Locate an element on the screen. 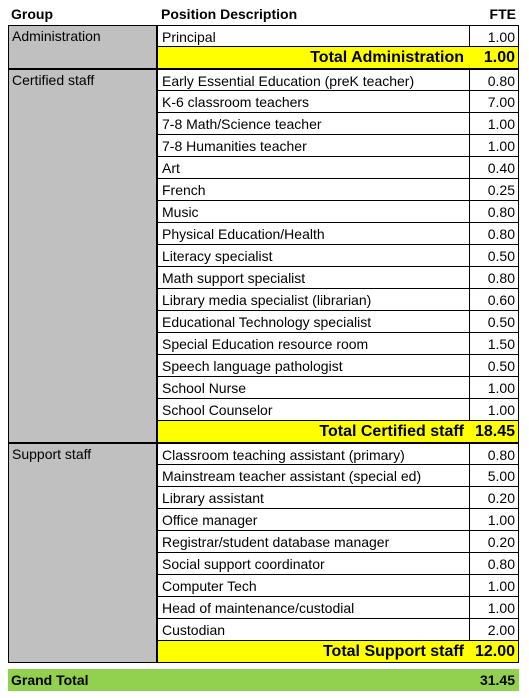 The width and height of the screenshot is (529, 698). table-row: Office manager 1.00 is located at coordinates (264, 520).